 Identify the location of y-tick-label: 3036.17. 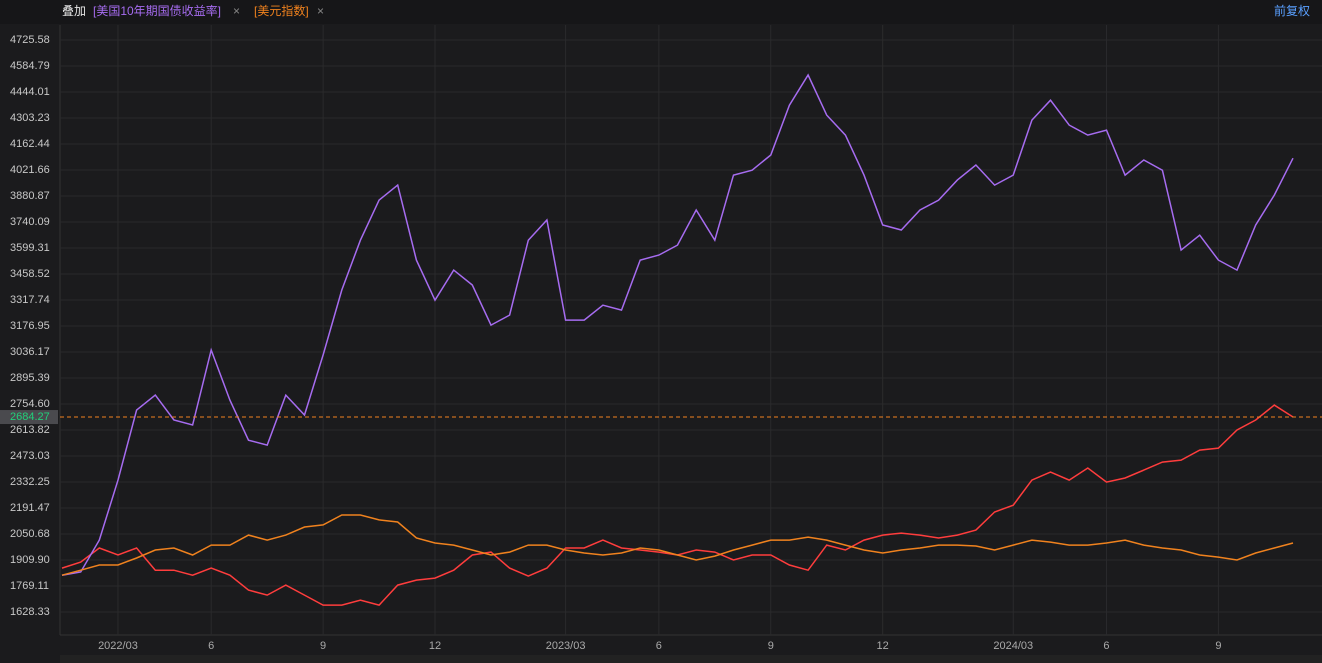
(30, 352).